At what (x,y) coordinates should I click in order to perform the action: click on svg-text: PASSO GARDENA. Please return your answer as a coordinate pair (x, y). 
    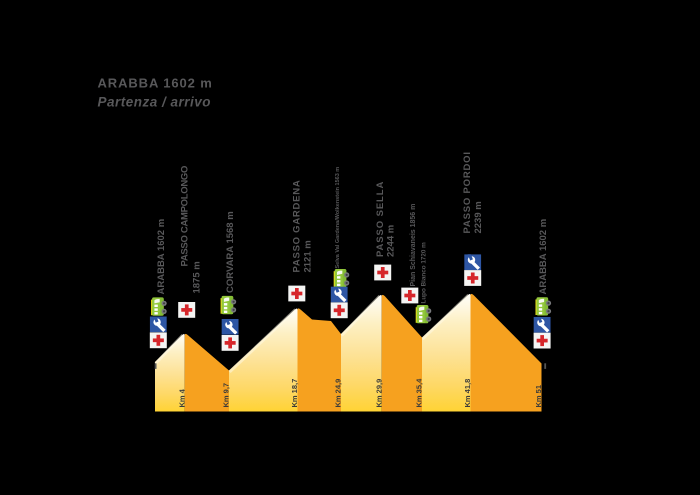
    Looking at the image, I should click on (297, 226).